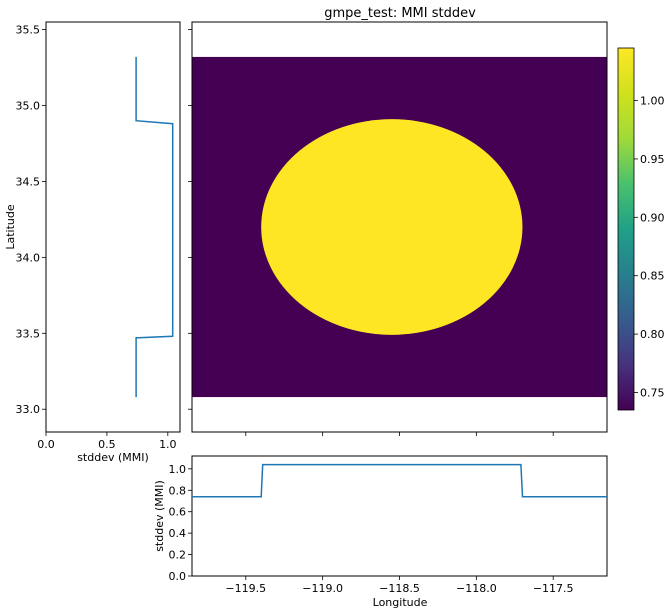 The height and width of the screenshot is (614, 670). Describe the element at coordinates (322, 588) in the screenshot. I see `lon-xtick-label: −119.0` at that location.